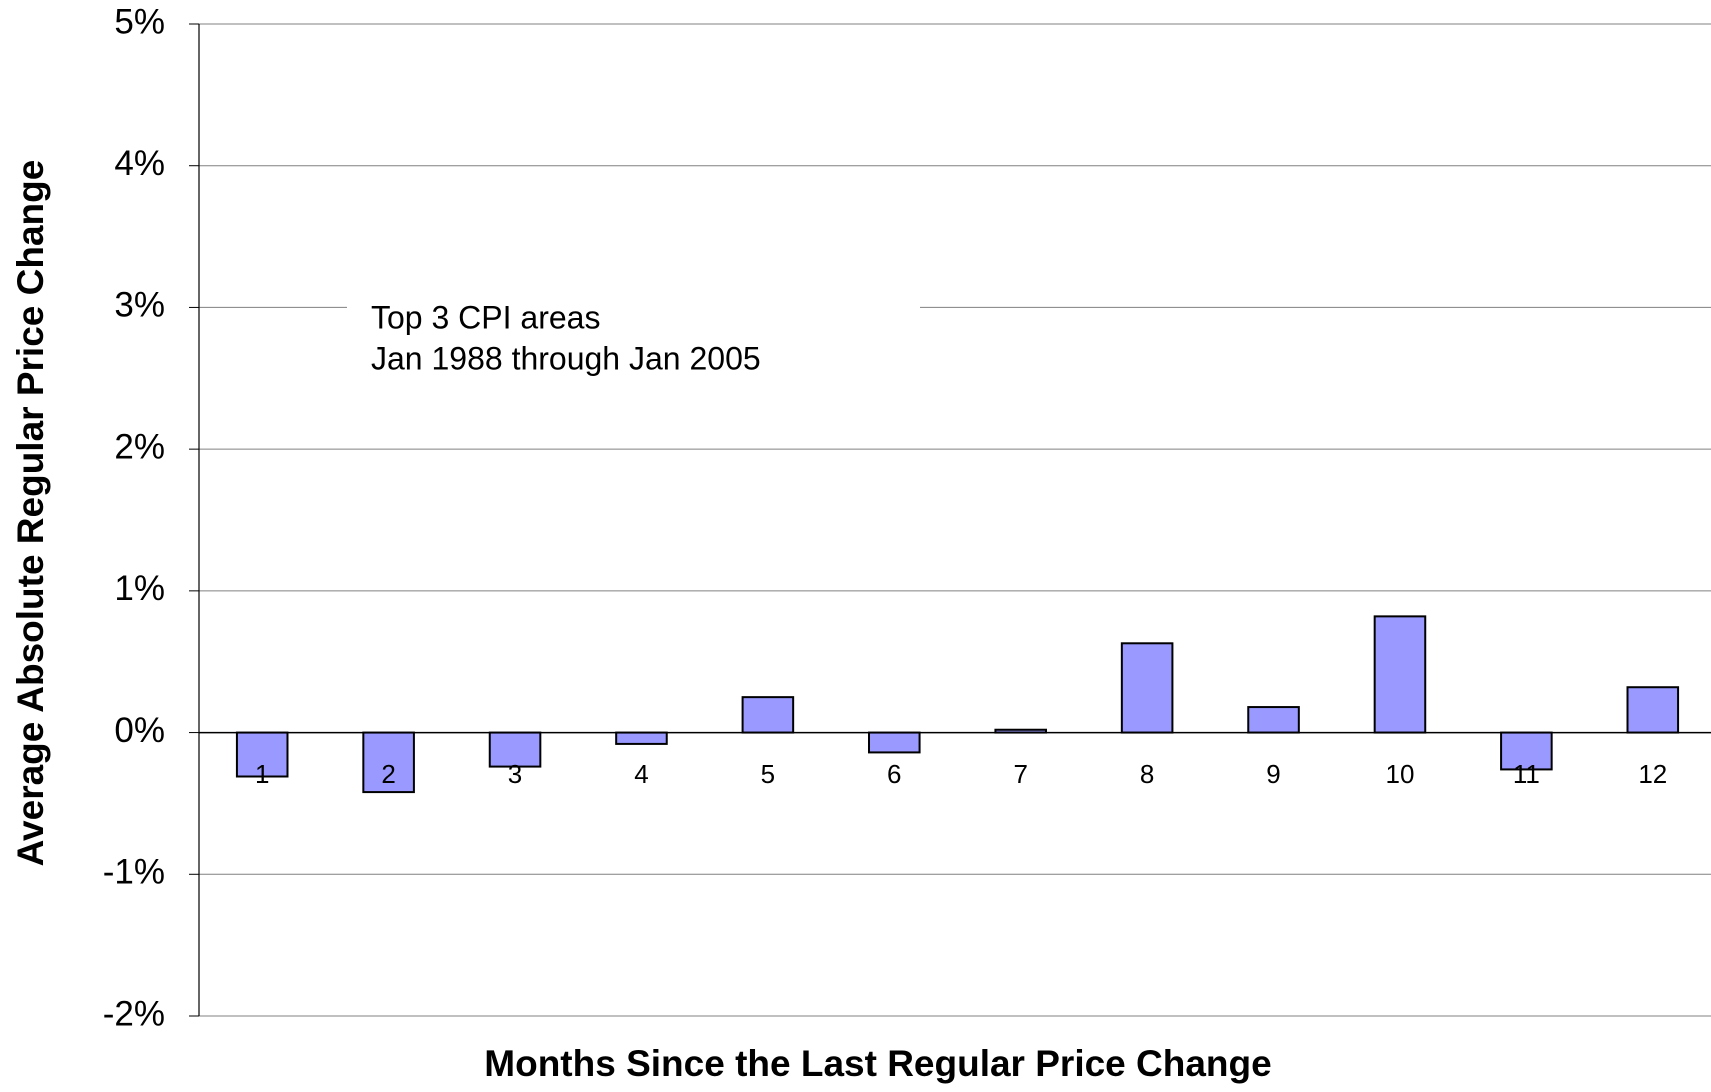 This screenshot has height=1092, width=1711. Describe the element at coordinates (139, 163) in the screenshot. I see `y-tick-label: 4%` at that location.